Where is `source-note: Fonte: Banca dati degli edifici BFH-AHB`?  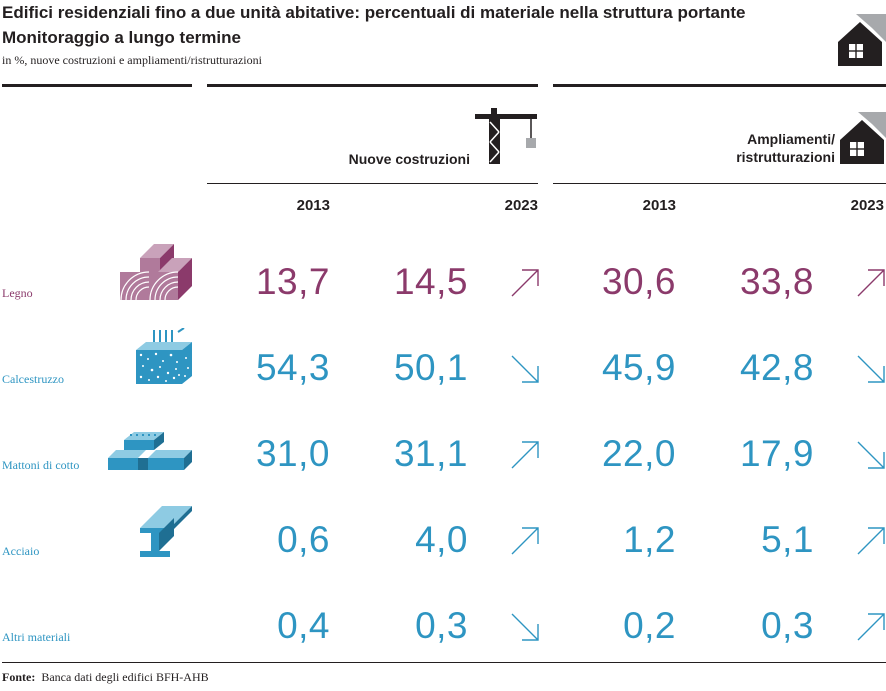
source-note: Fonte: Banca dati degli edifici BFH-AHB is located at coordinates (105, 677).